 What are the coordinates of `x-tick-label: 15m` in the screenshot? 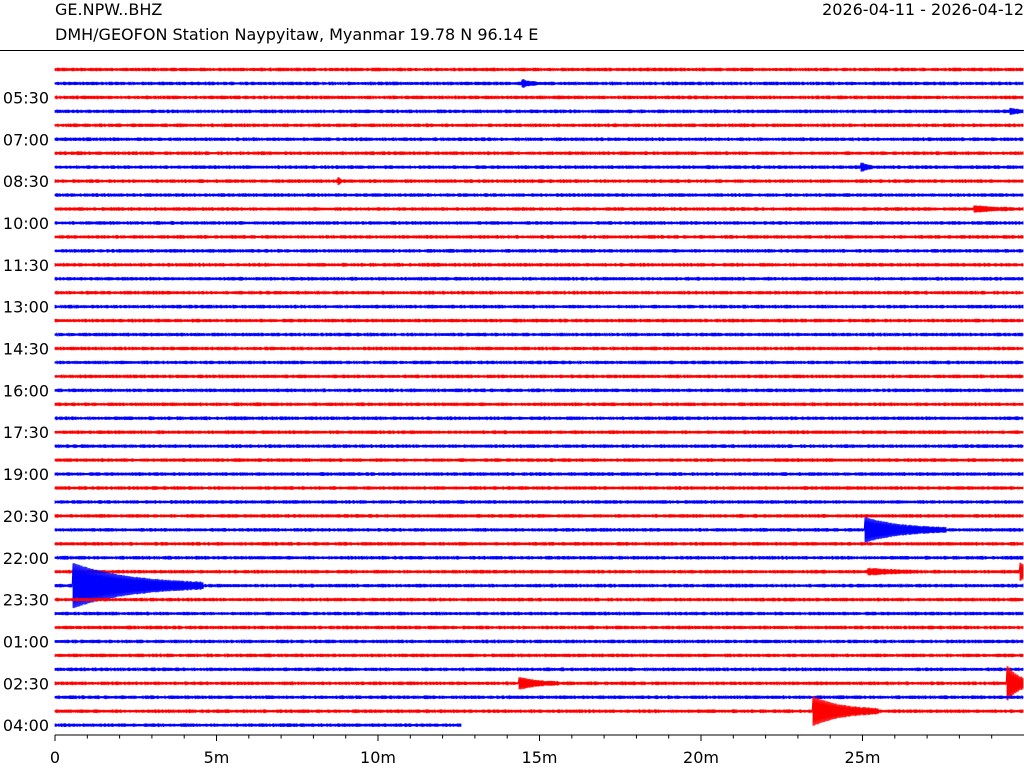 It's located at (540, 757).